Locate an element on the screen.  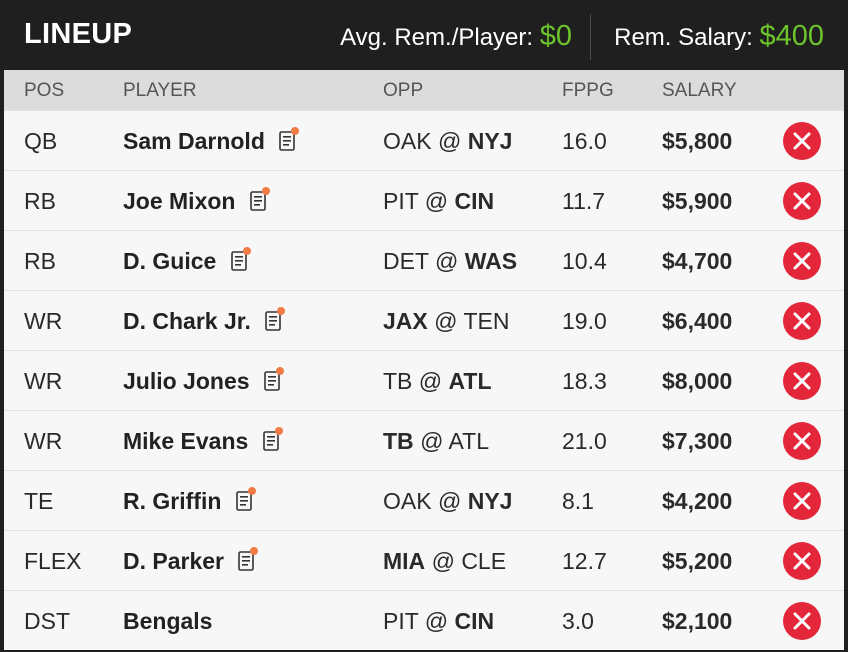
player-cell: Mike Evans is located at coordinates (203, 441).